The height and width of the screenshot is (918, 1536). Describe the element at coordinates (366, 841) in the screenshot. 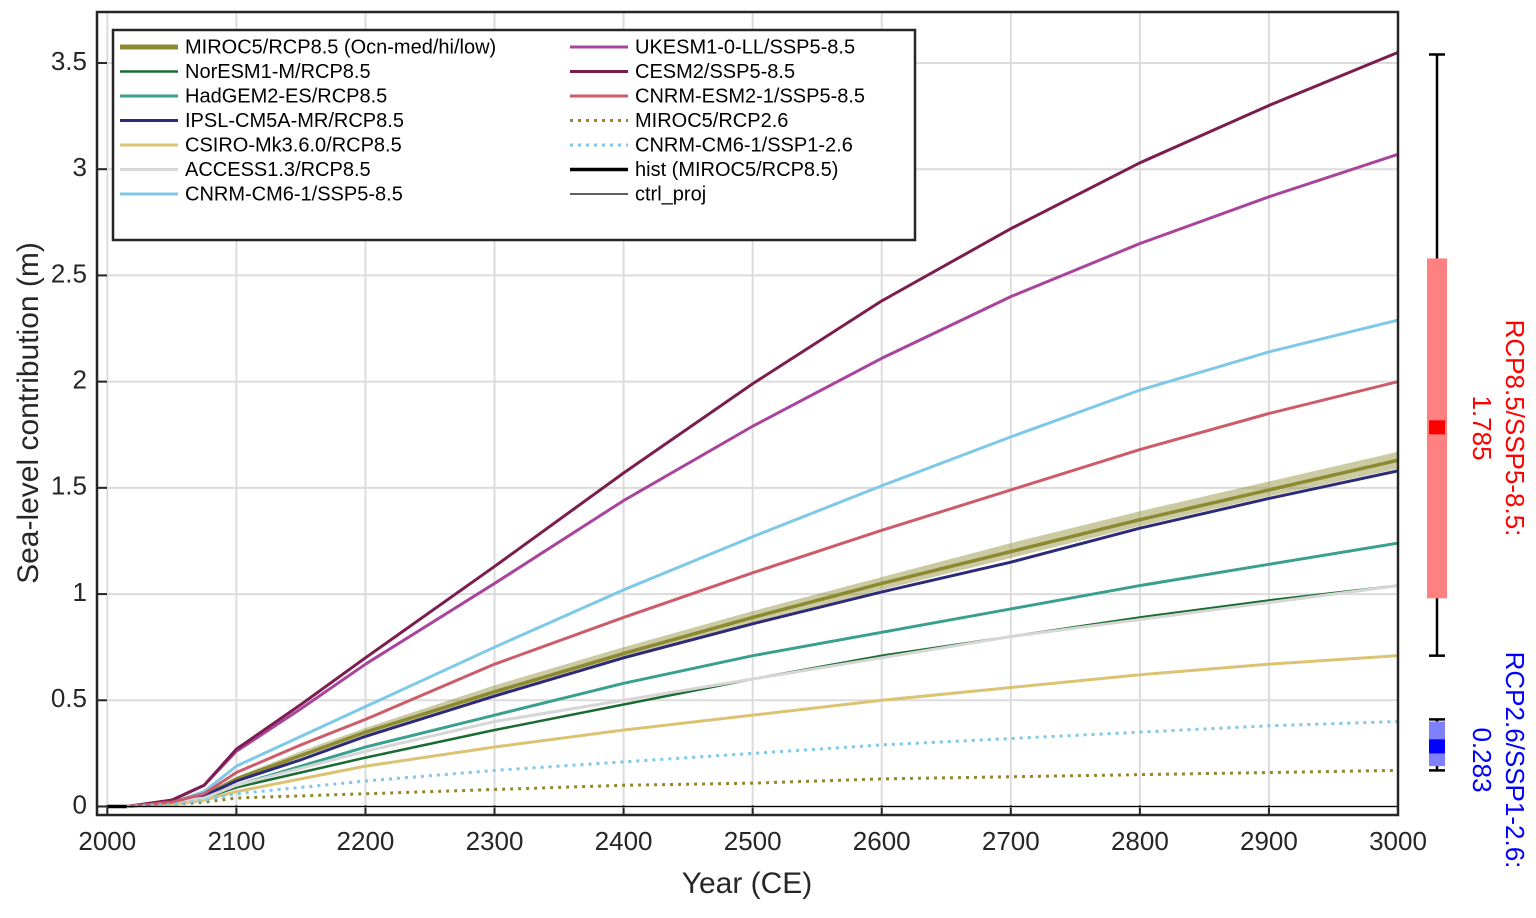

I see `x-tick-label: 2200` at that location.